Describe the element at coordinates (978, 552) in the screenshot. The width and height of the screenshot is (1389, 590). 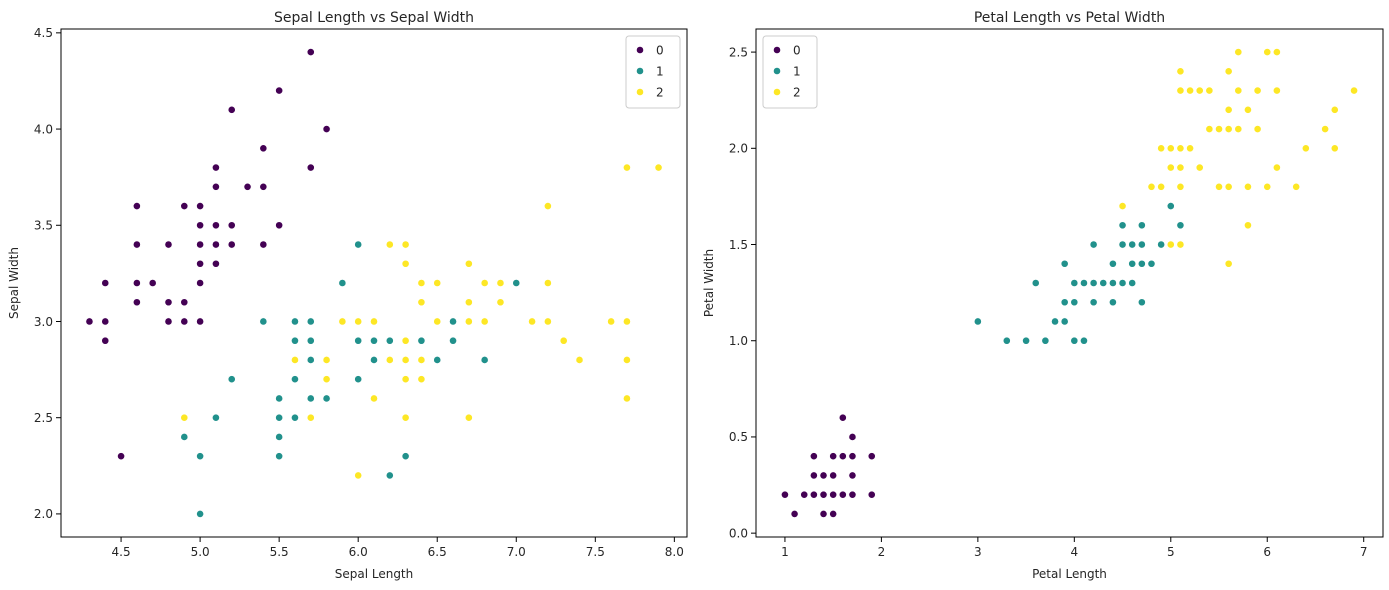
I see `petal-x-tick-label: 3` at that location.